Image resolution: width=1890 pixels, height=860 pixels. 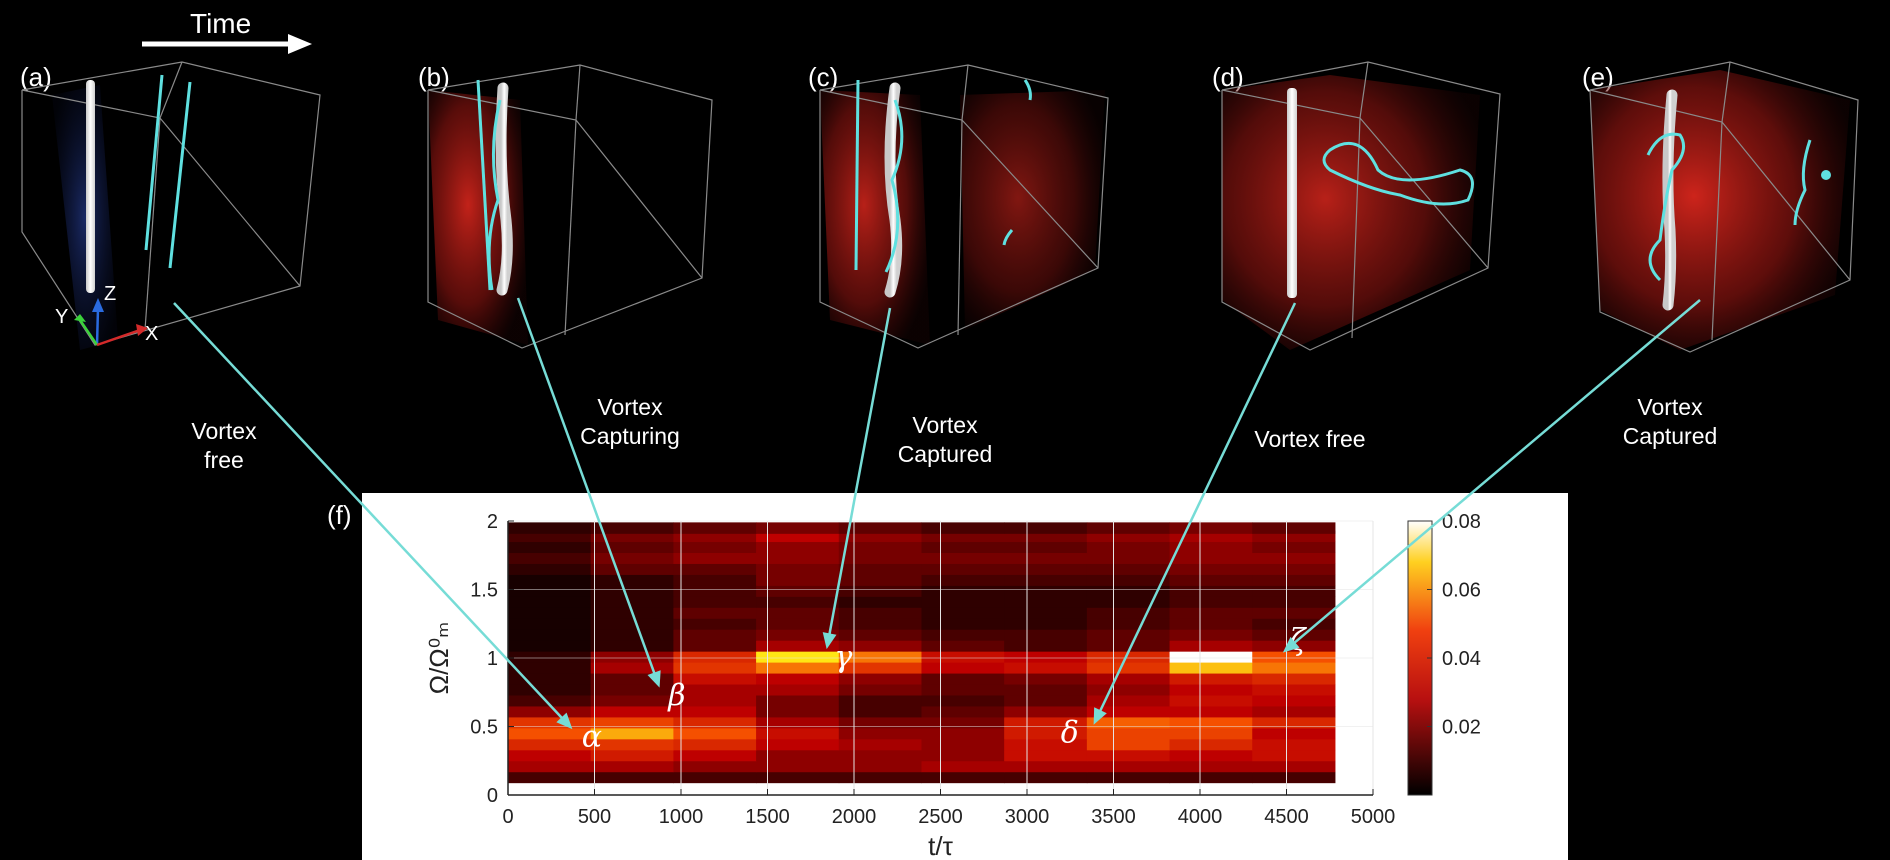 What do you see at coordinates (1032, 210) in the screenshot?
I see `density-red-c2` at bounding box center [1032, 210].